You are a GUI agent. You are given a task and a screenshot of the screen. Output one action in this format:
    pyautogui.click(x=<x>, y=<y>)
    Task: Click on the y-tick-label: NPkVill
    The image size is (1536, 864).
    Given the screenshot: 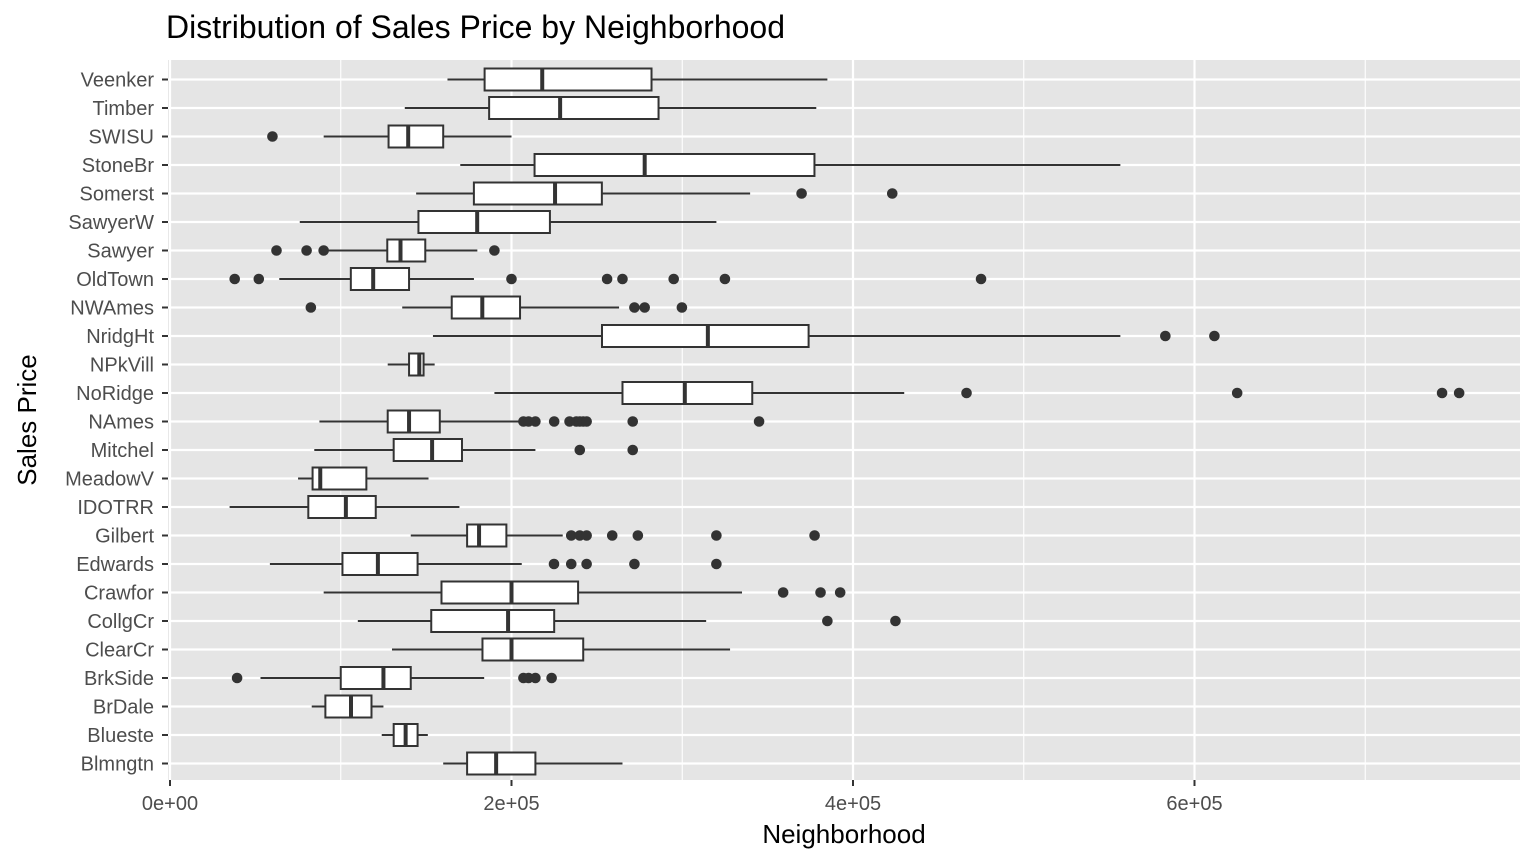 What is the action you would take?
    pyautogui.click(x=122, y=366)
    